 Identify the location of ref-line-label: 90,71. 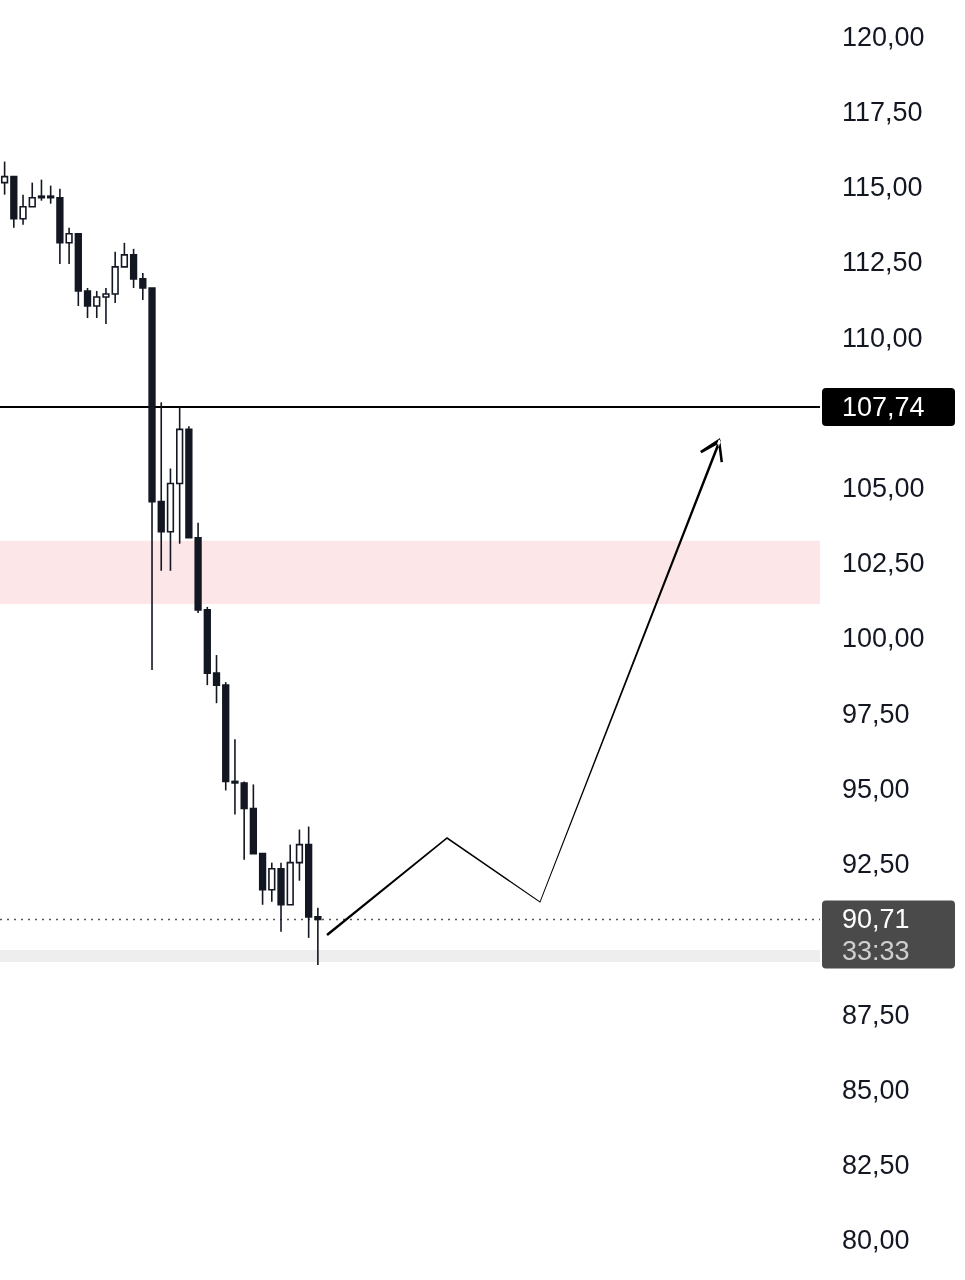
(876, 918).